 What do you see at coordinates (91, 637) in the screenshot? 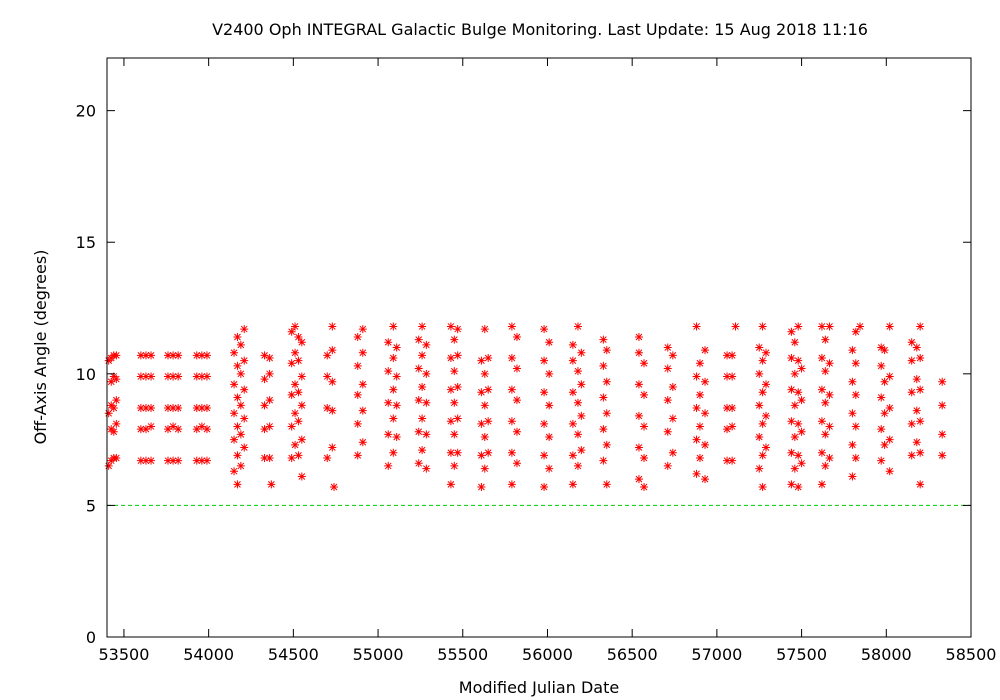
I see `y-tick-label: 0` at bounding box center [91, 637].